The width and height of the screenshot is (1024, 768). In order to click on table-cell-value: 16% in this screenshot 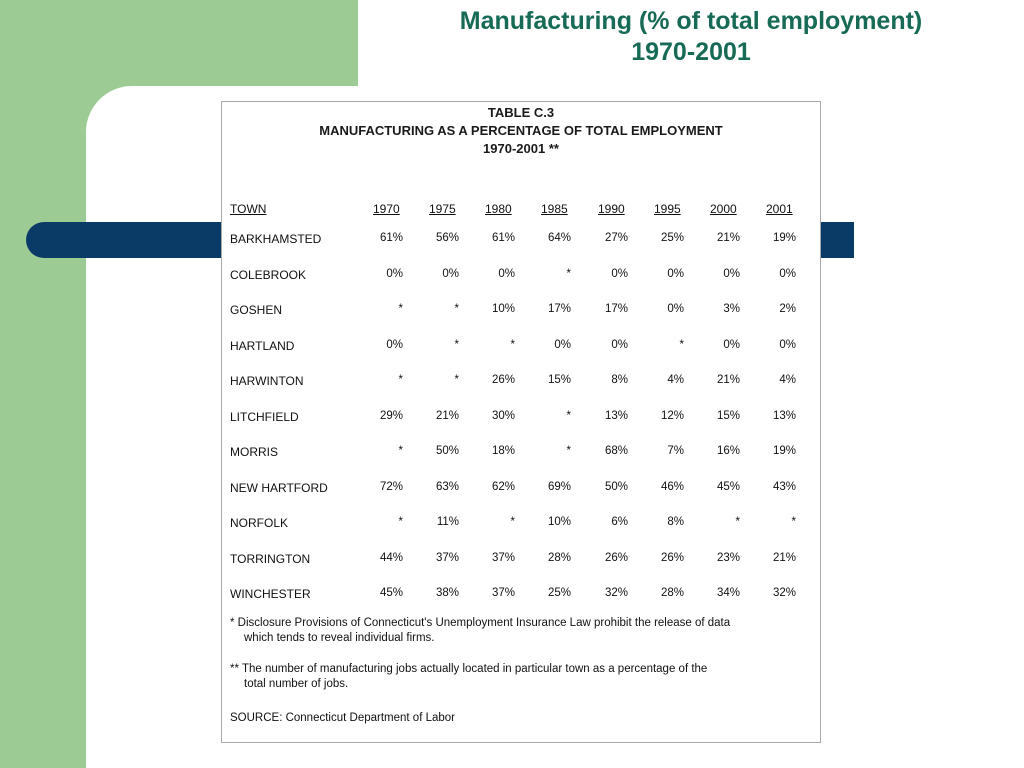, I will do `click(728, 451)`.